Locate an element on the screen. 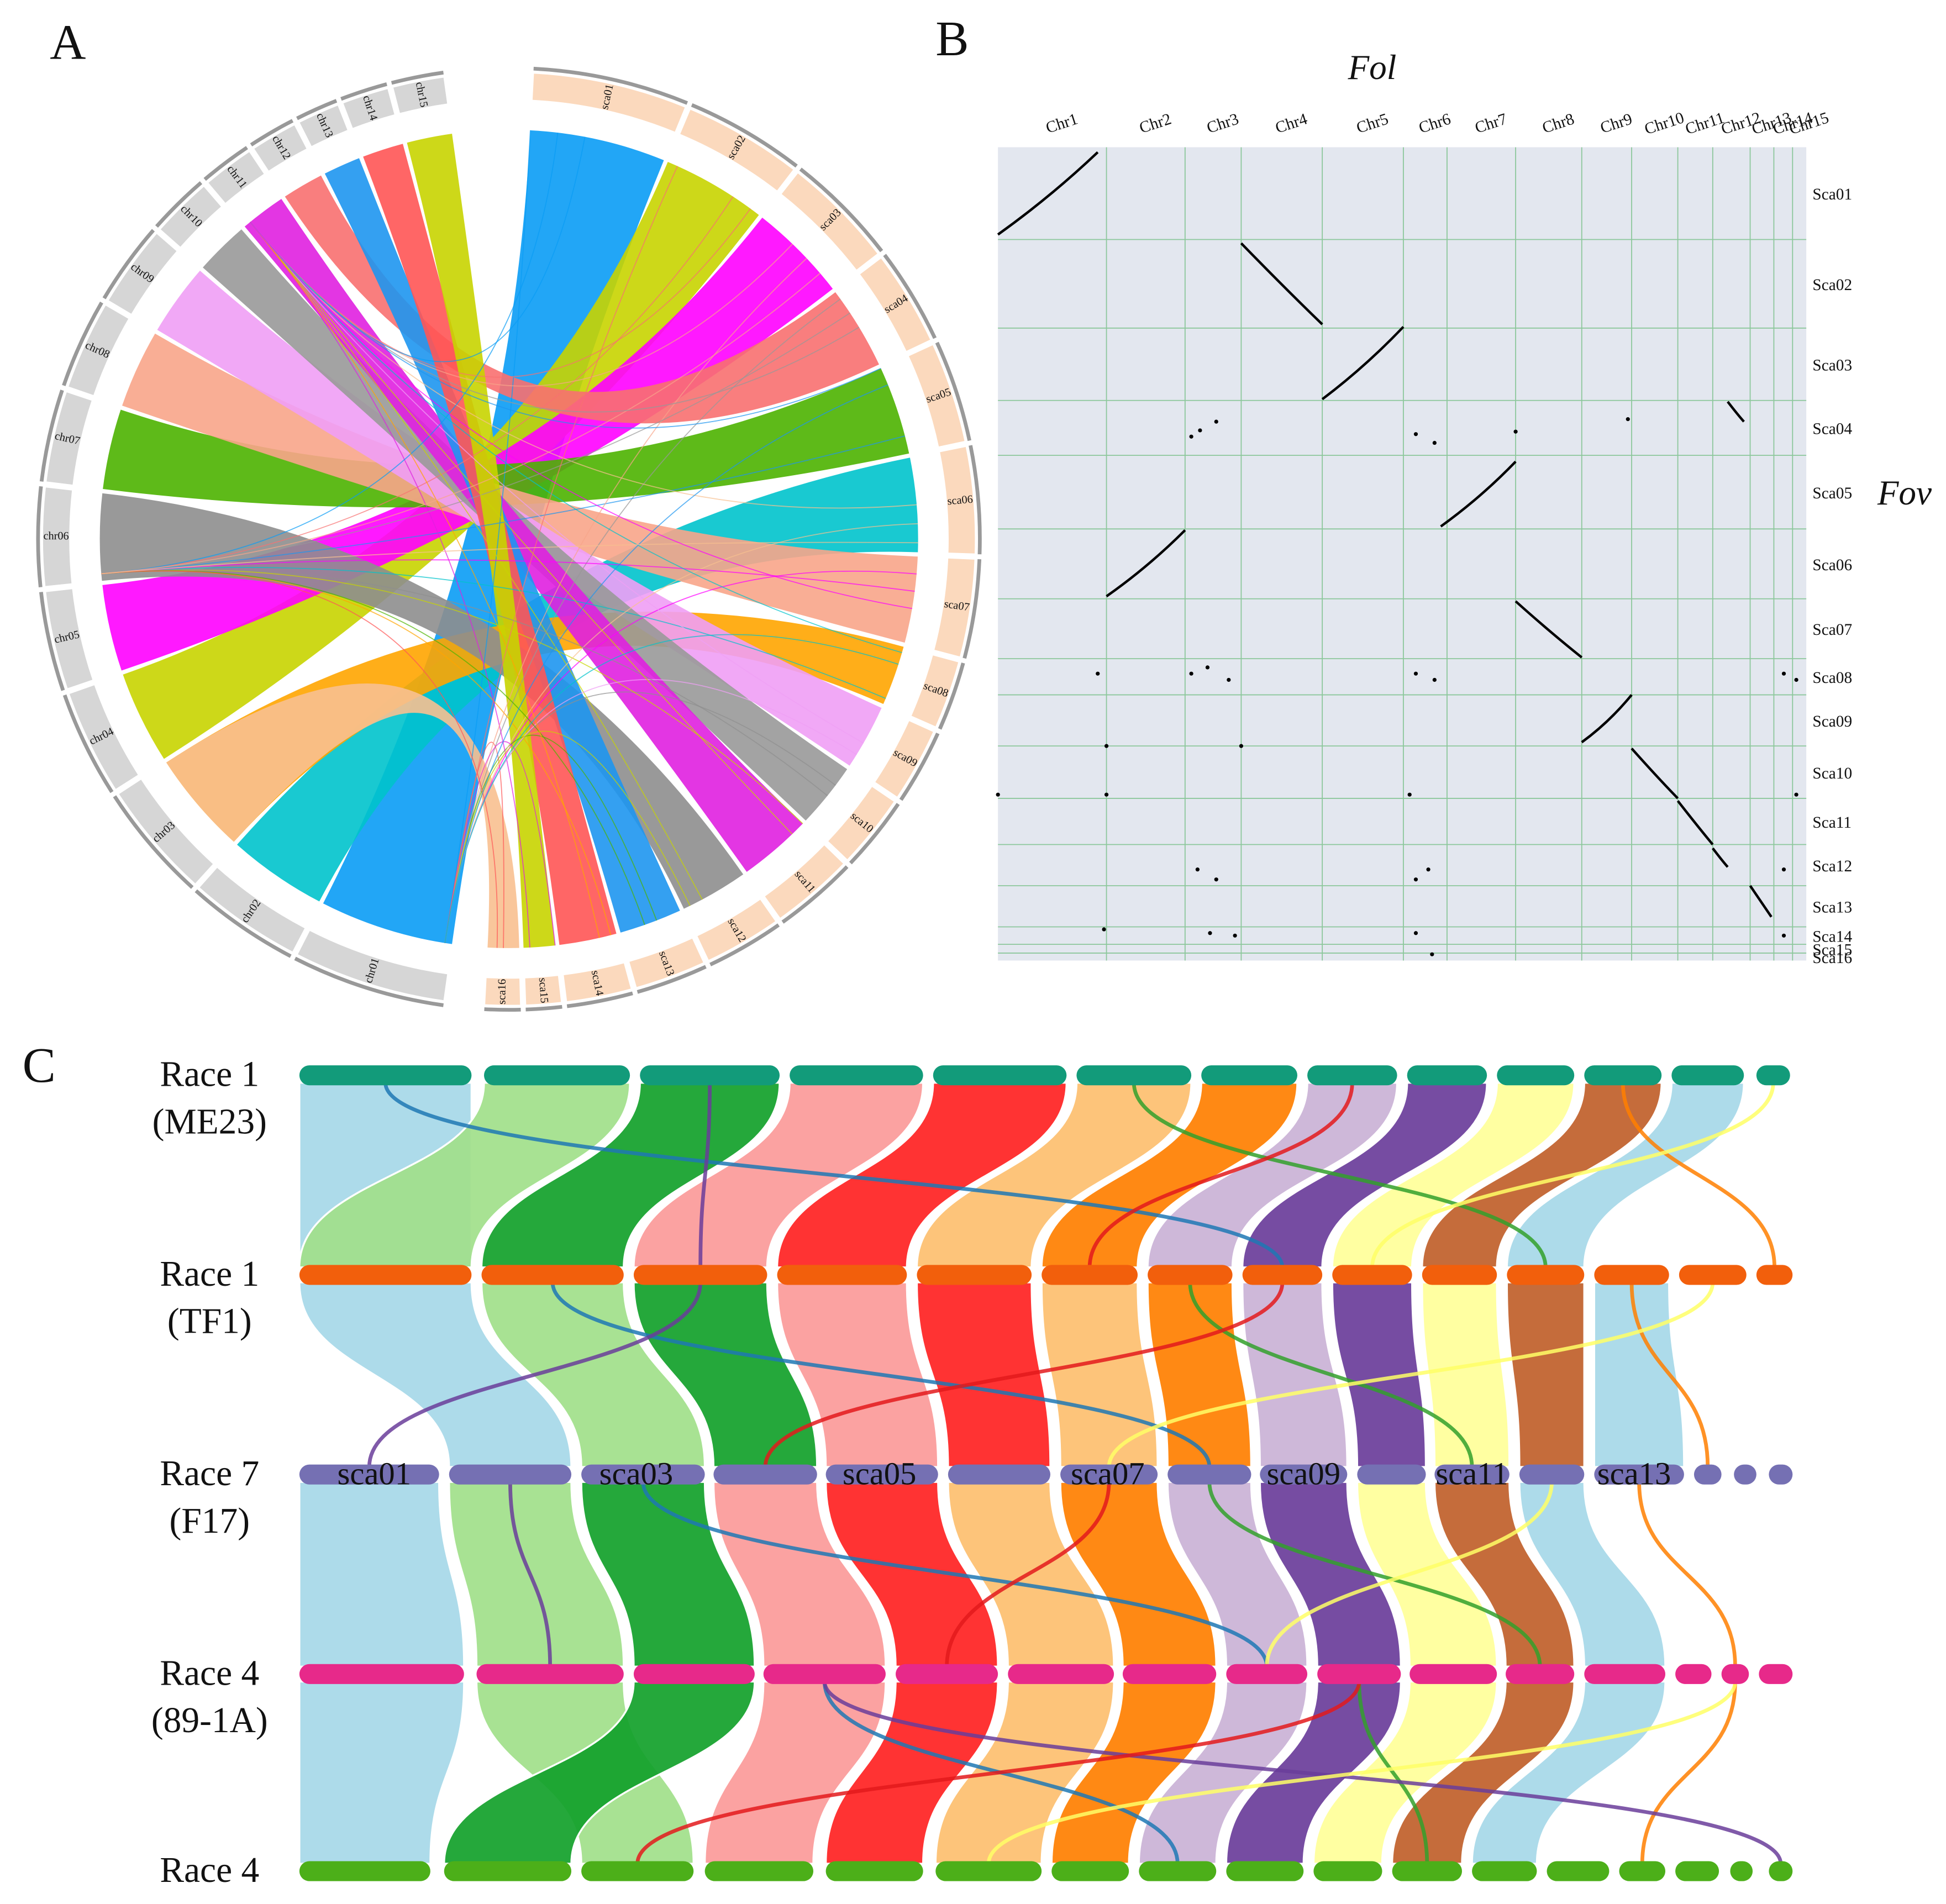 This screenshot has height=1904, width=1946. x-axis-title: Fol is located at coordinates (1373, 67).